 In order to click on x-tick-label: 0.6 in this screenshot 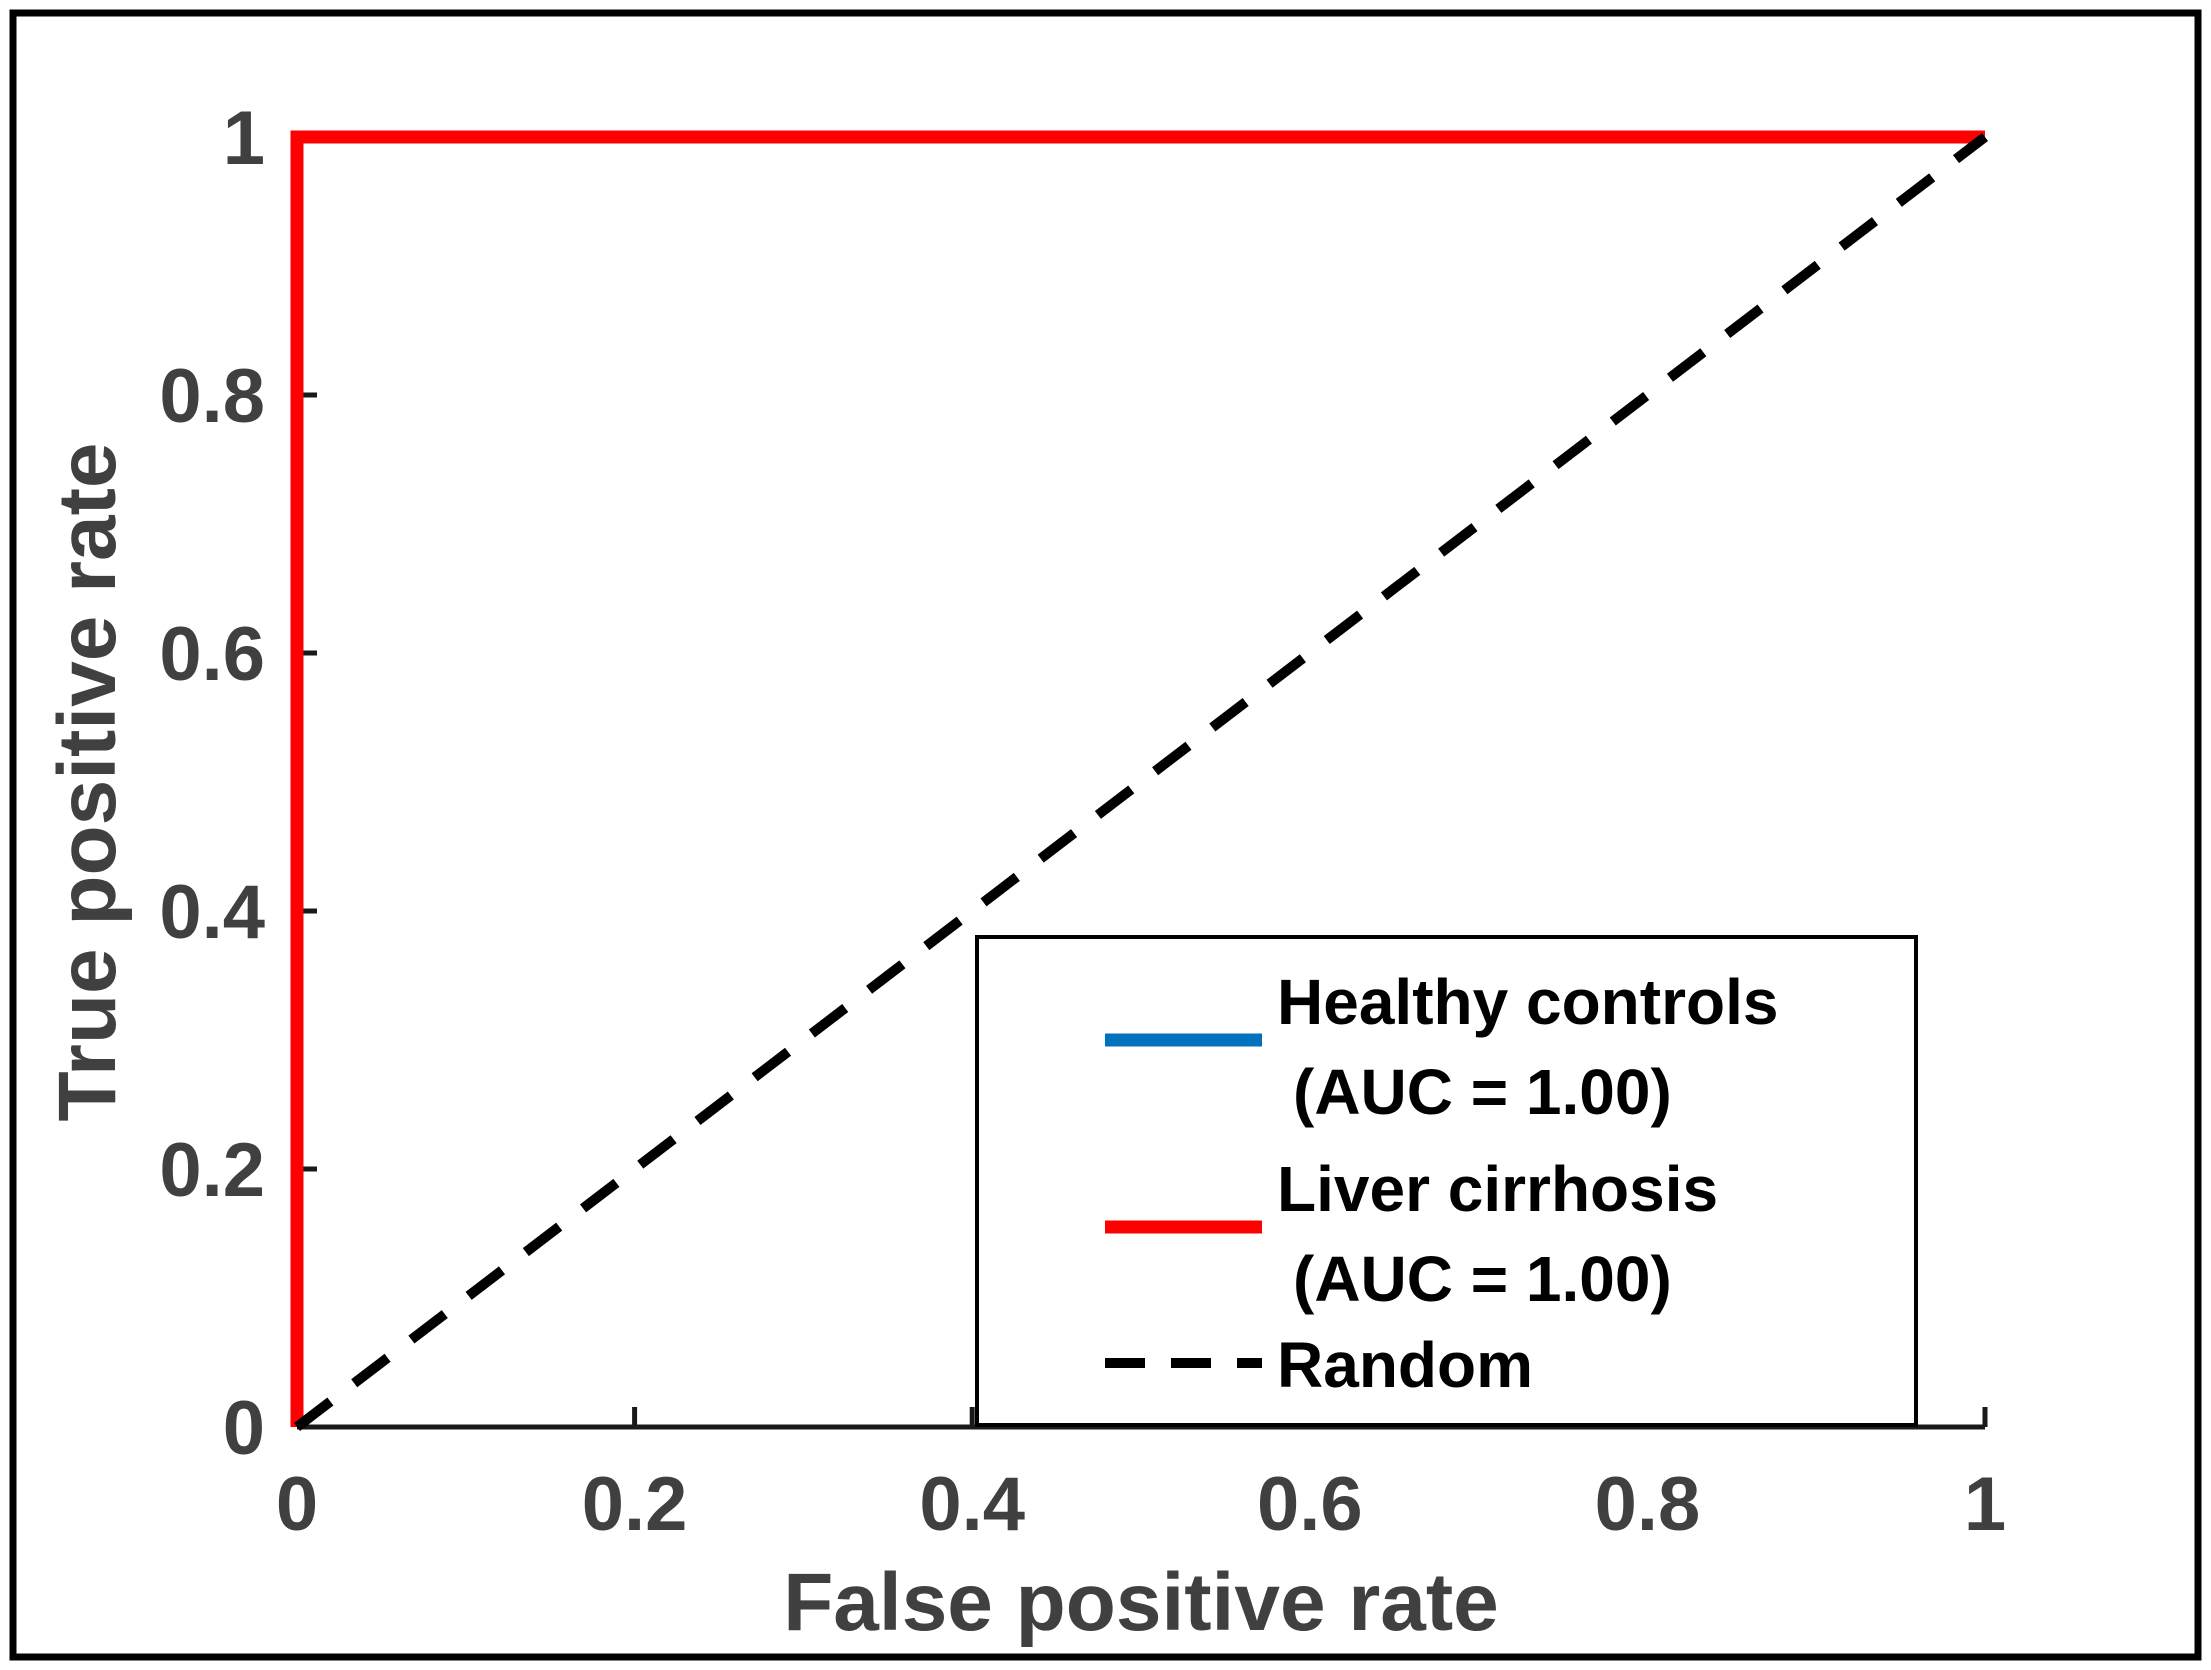, I will do `click(1310, 1504)`.